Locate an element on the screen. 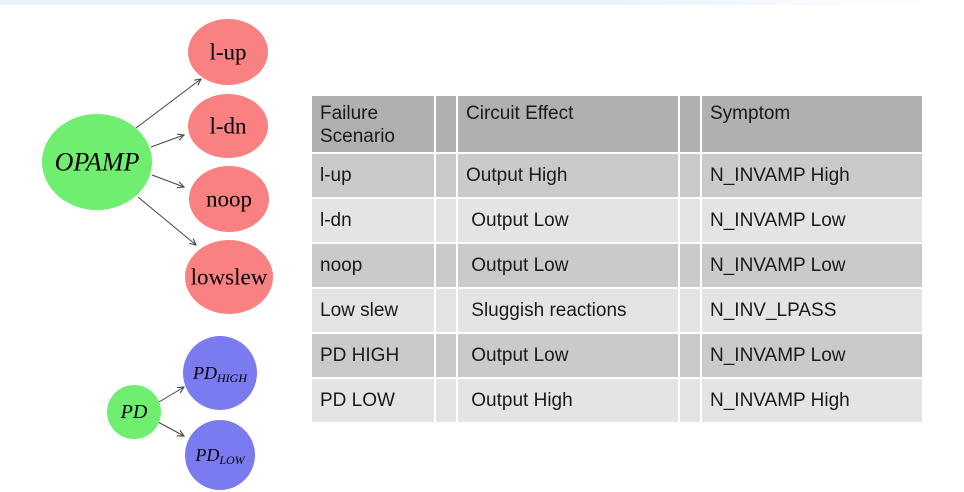 The height and width of the screenshot is (492, 964). node-lowslew is located at coordinates (229, 277).